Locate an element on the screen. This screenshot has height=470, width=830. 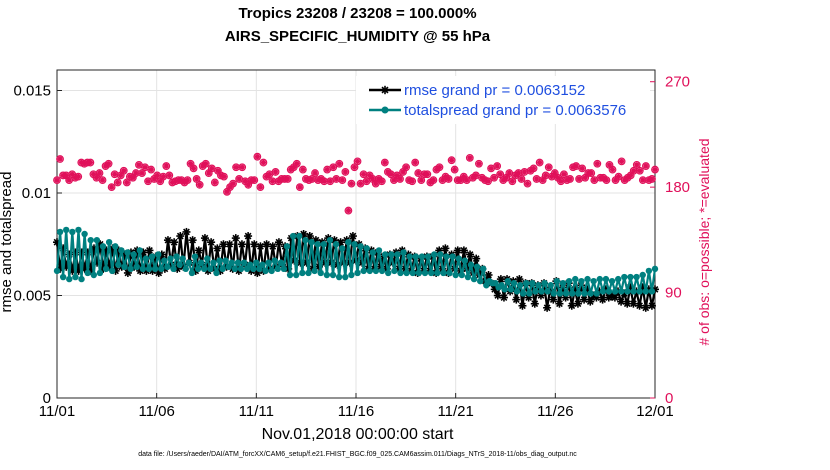
x-tick-label: 11/21 is located at coordinates (455, 411).